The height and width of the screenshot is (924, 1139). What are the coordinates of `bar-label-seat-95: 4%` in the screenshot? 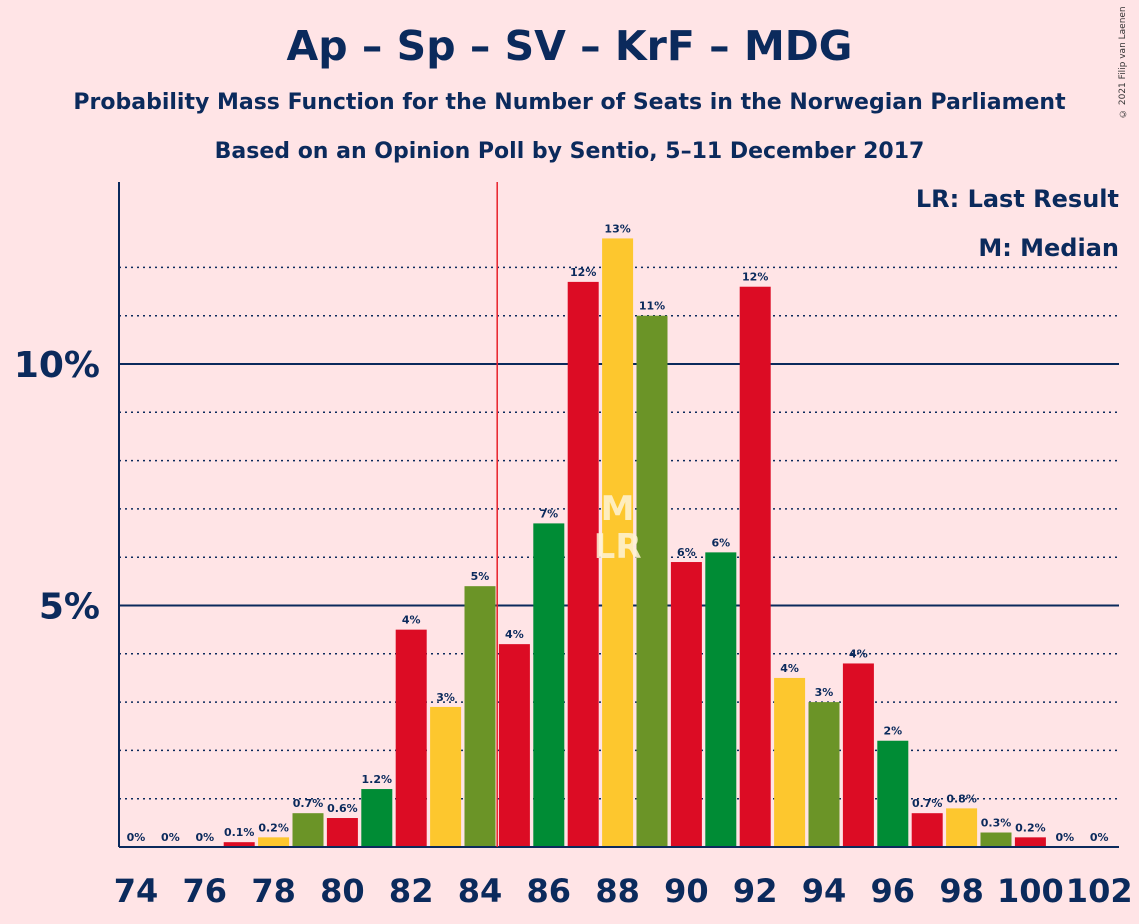 It's located at (858, 653).